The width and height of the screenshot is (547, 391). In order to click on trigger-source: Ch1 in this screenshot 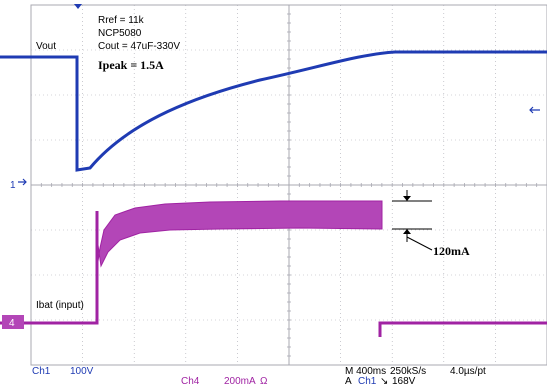, I will do `click(367, 381)`.